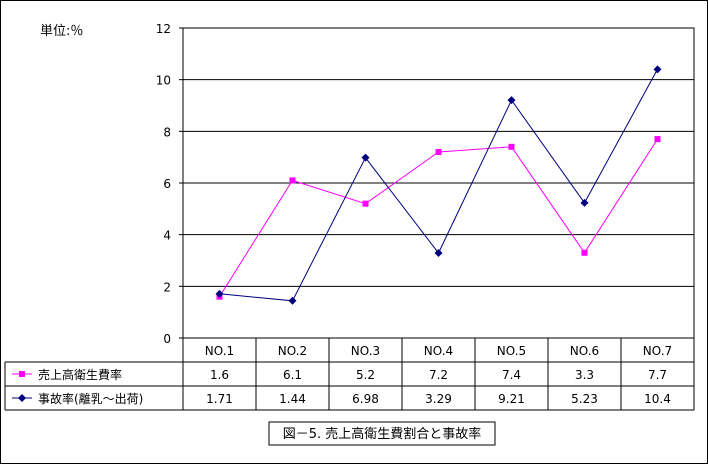 This screenshot has width=708, height=464. I want to click on data-label: 1.44, so click(292, 399).